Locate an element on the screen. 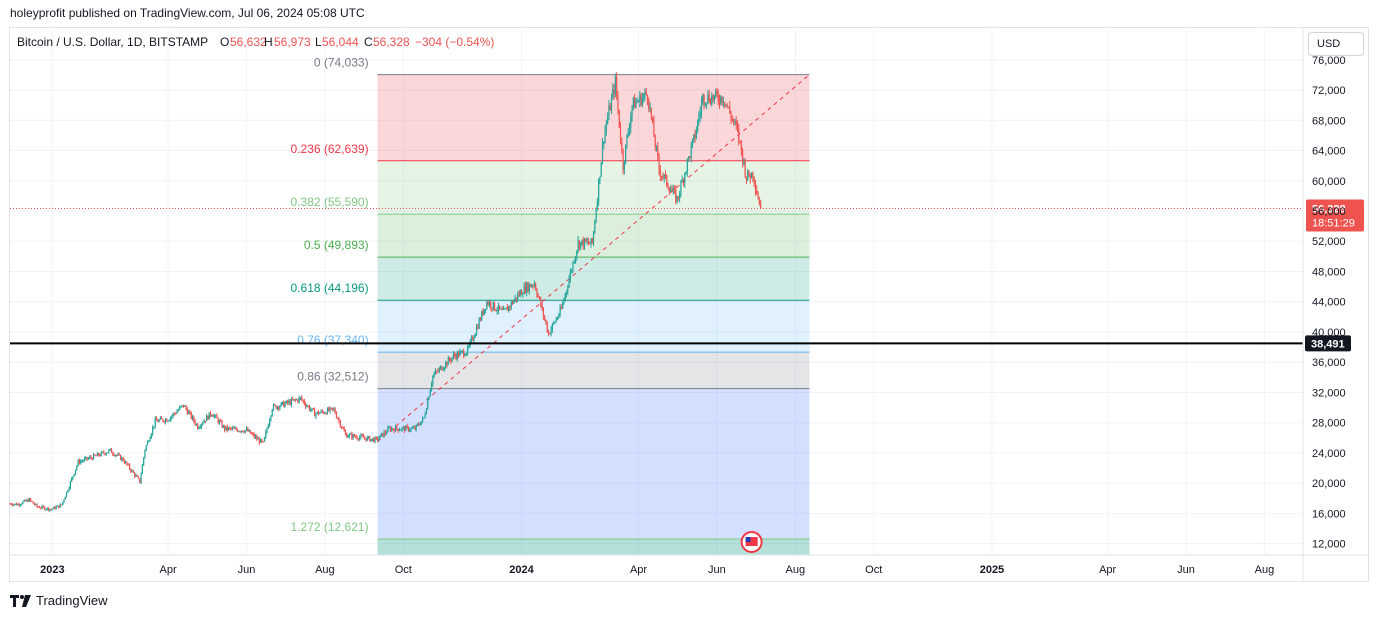 The height and width of the screenshot is (618, 1379). y-tick-label: 60,000 is located at coordinates (1329, 182).